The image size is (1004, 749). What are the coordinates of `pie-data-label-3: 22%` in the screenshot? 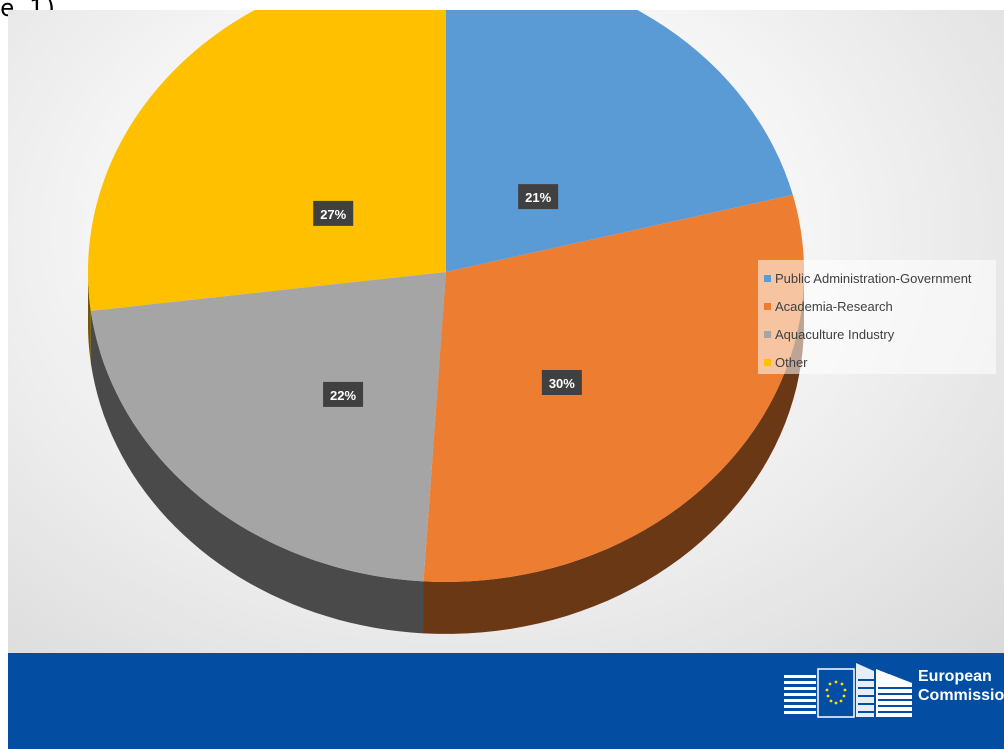 It's located at (343, 394).